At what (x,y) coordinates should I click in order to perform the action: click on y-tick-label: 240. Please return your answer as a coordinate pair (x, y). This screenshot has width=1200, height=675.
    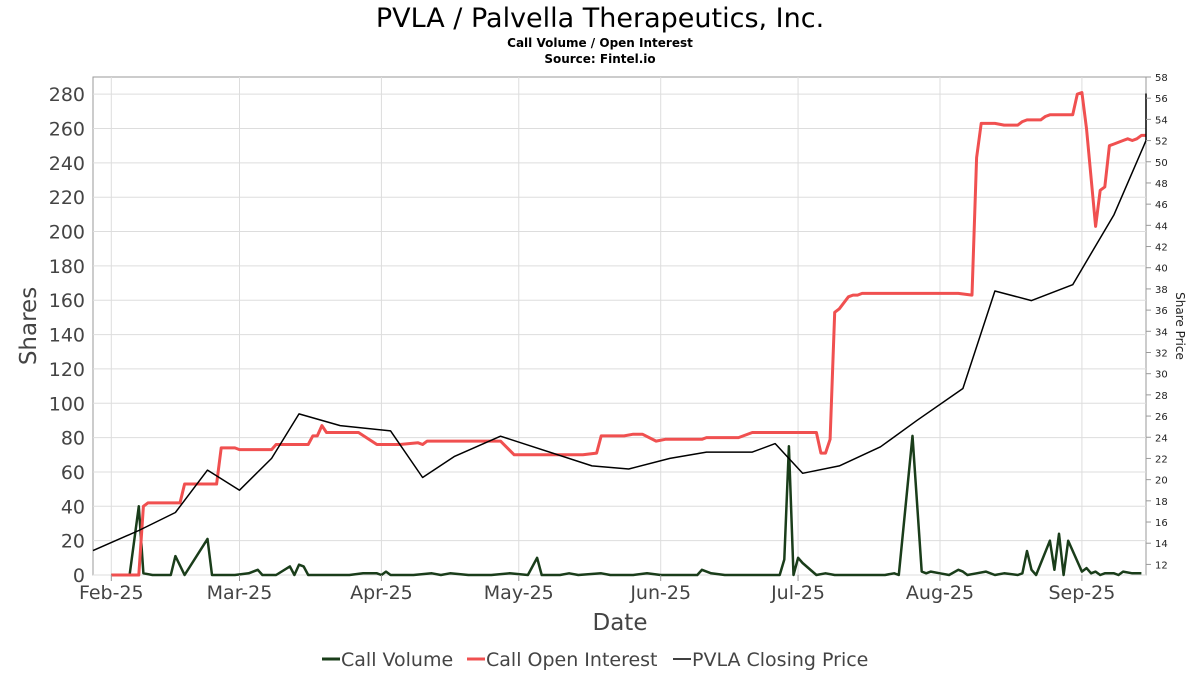
    Looking at the image, I should click on (67, 164).